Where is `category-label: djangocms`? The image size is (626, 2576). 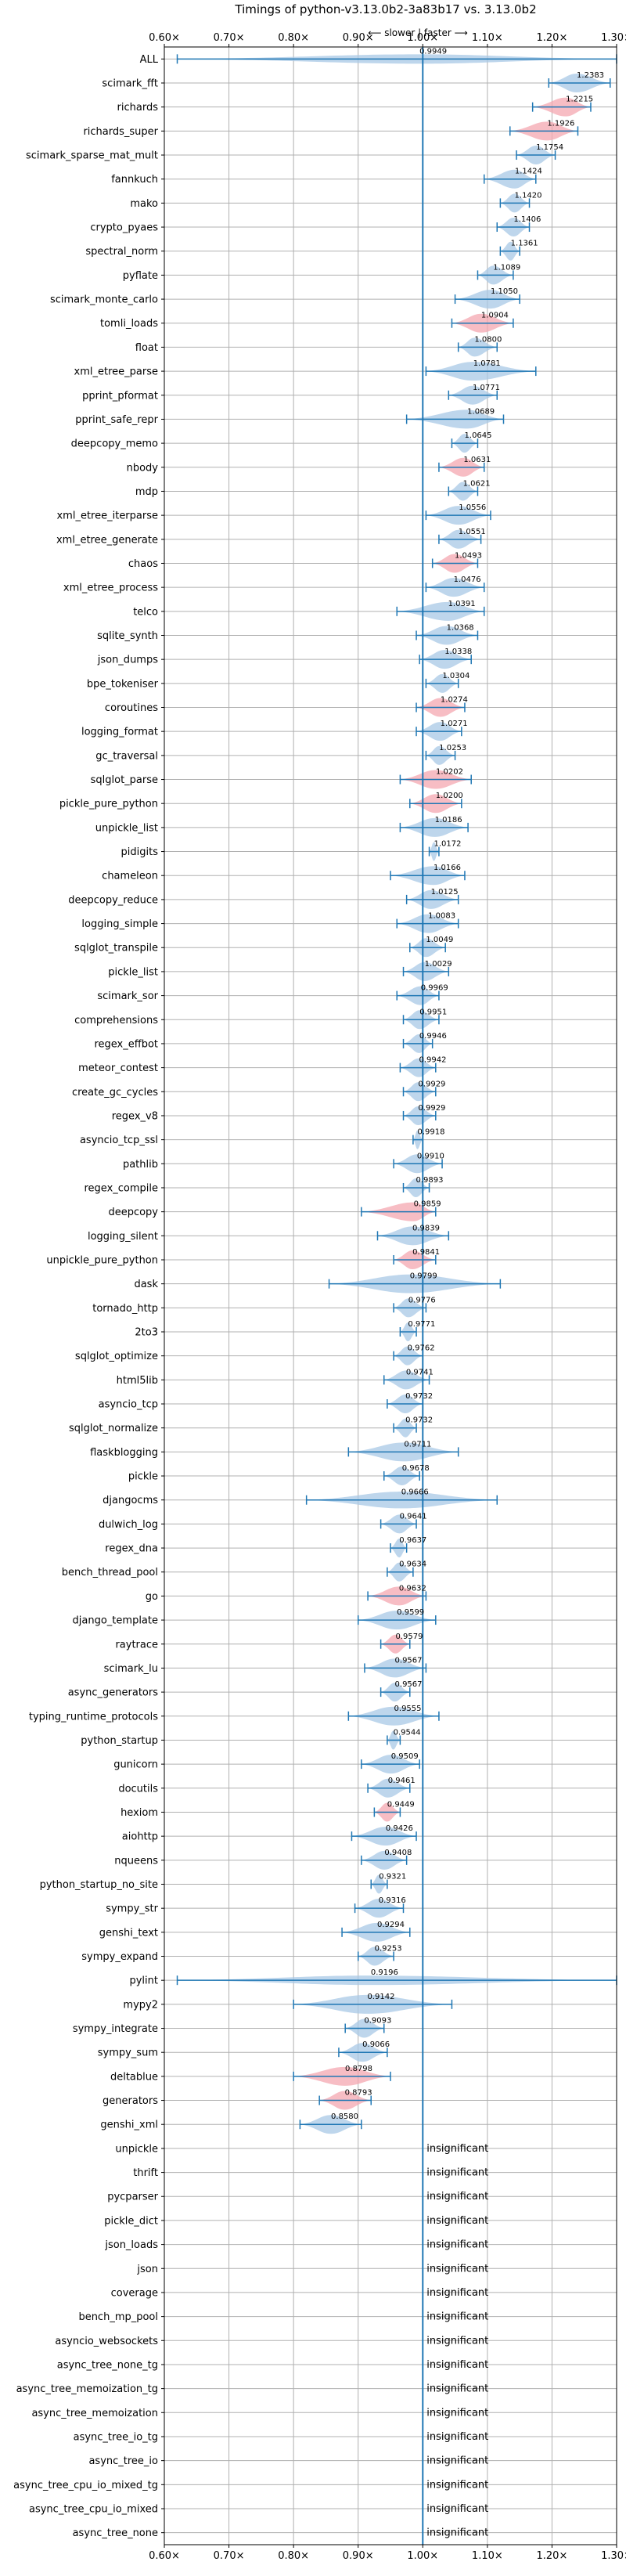 category-label: djangocms is located at coordinates (130, 1501).